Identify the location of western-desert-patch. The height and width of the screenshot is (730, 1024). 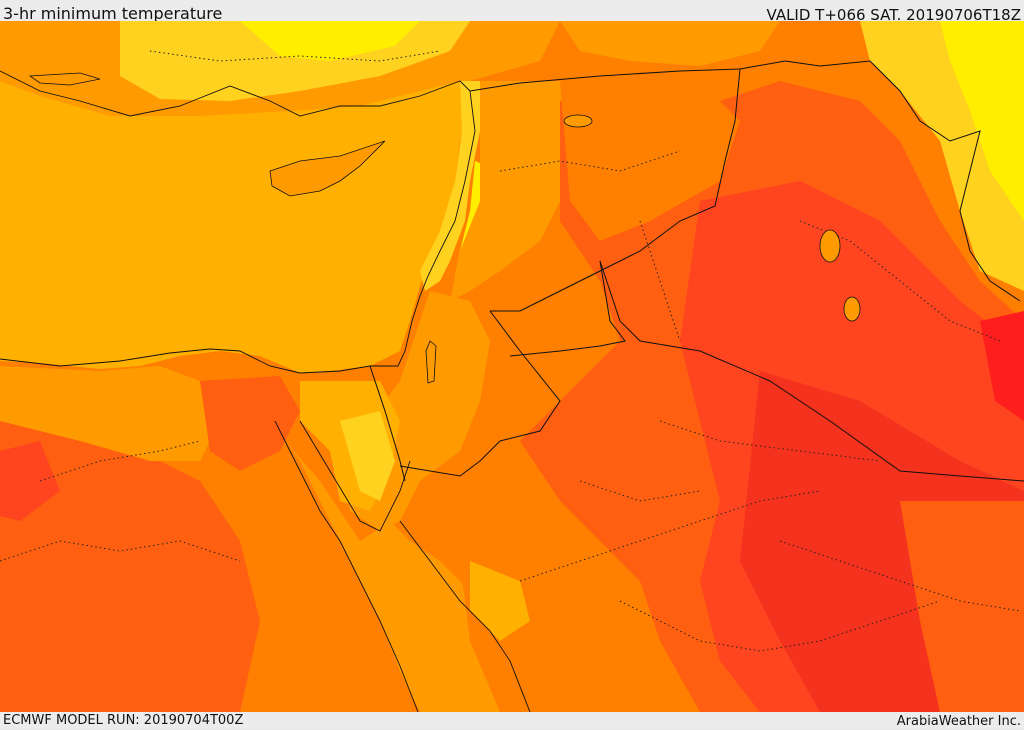
(30, 481).